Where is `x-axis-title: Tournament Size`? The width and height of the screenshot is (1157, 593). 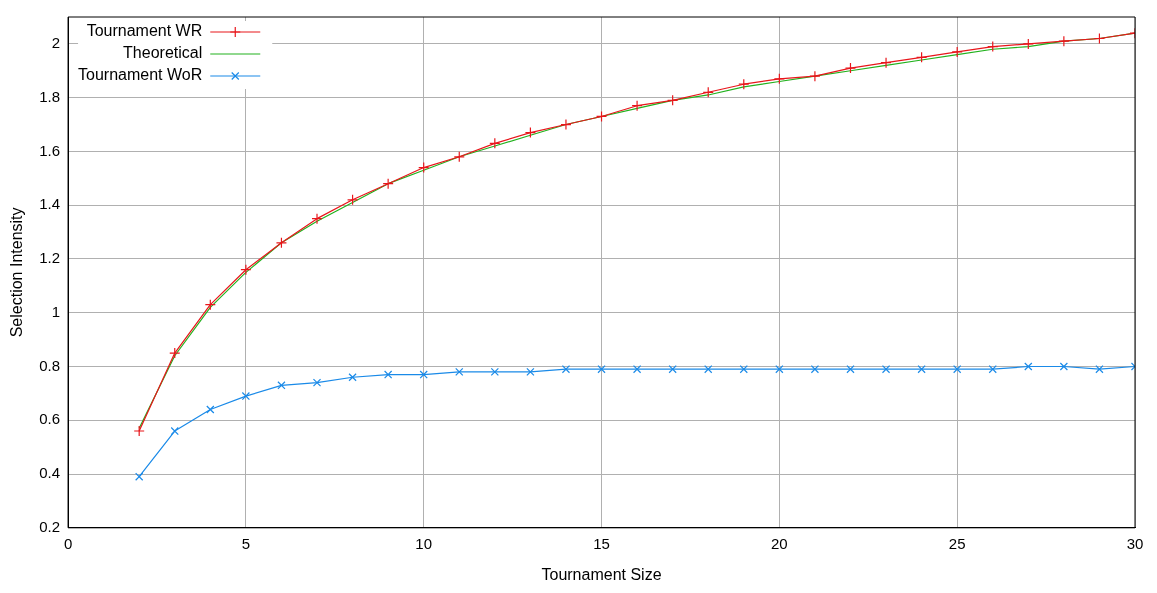 x-axis-title: Tournament Size is located at coordinates (601, 574).